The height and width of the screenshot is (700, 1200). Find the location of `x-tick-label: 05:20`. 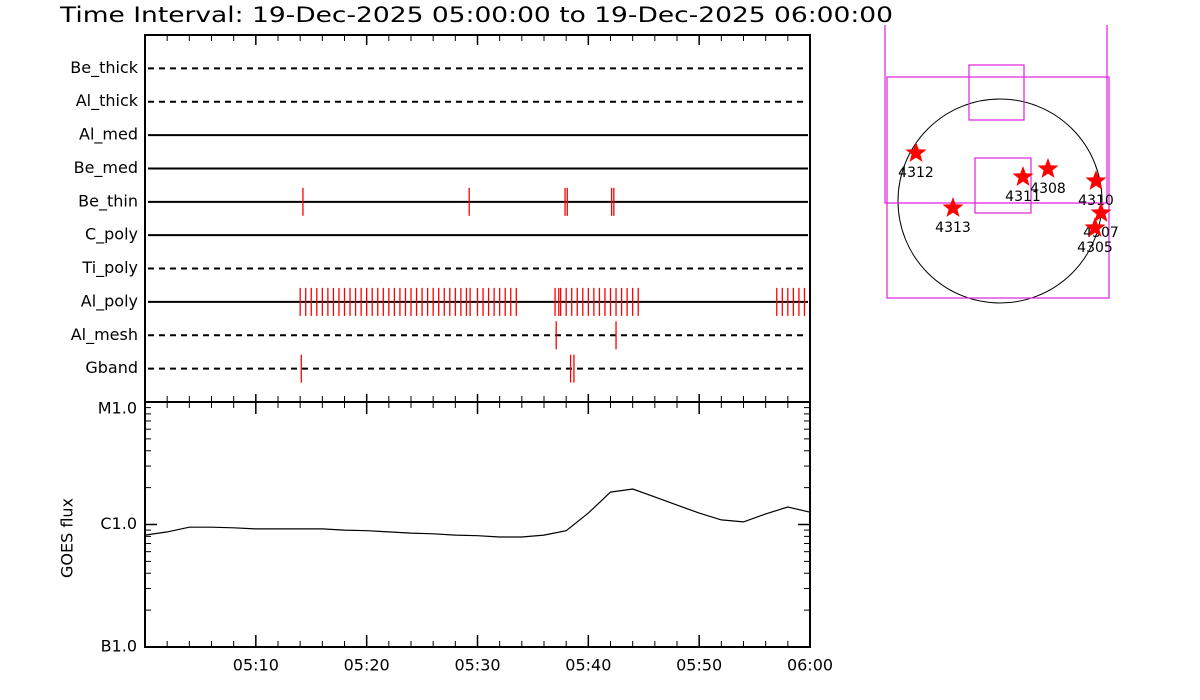

x-tick-label: 05:20 is located at coordinates (367, 665).